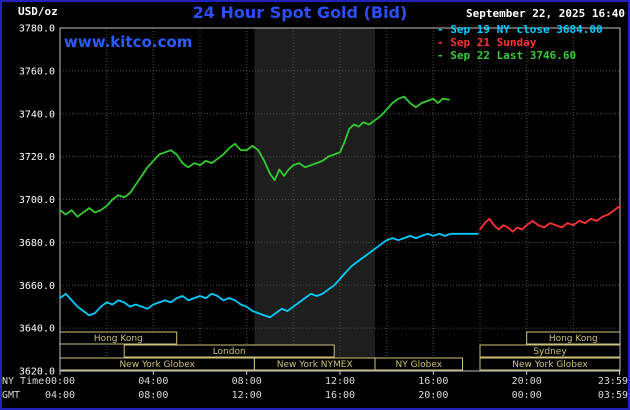 This screenshot has height=410, width=630. I want to click on x-axis-row-title-ny: NY Time, so click(23, 381).